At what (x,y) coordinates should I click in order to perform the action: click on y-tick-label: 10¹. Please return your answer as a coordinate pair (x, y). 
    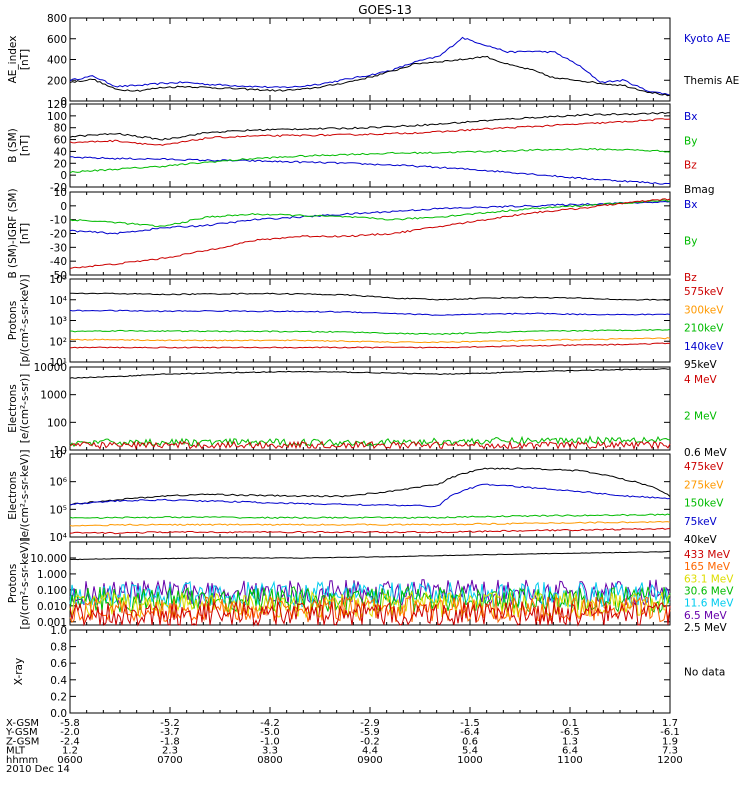
    Looking at the image, I should click on (58, 363).